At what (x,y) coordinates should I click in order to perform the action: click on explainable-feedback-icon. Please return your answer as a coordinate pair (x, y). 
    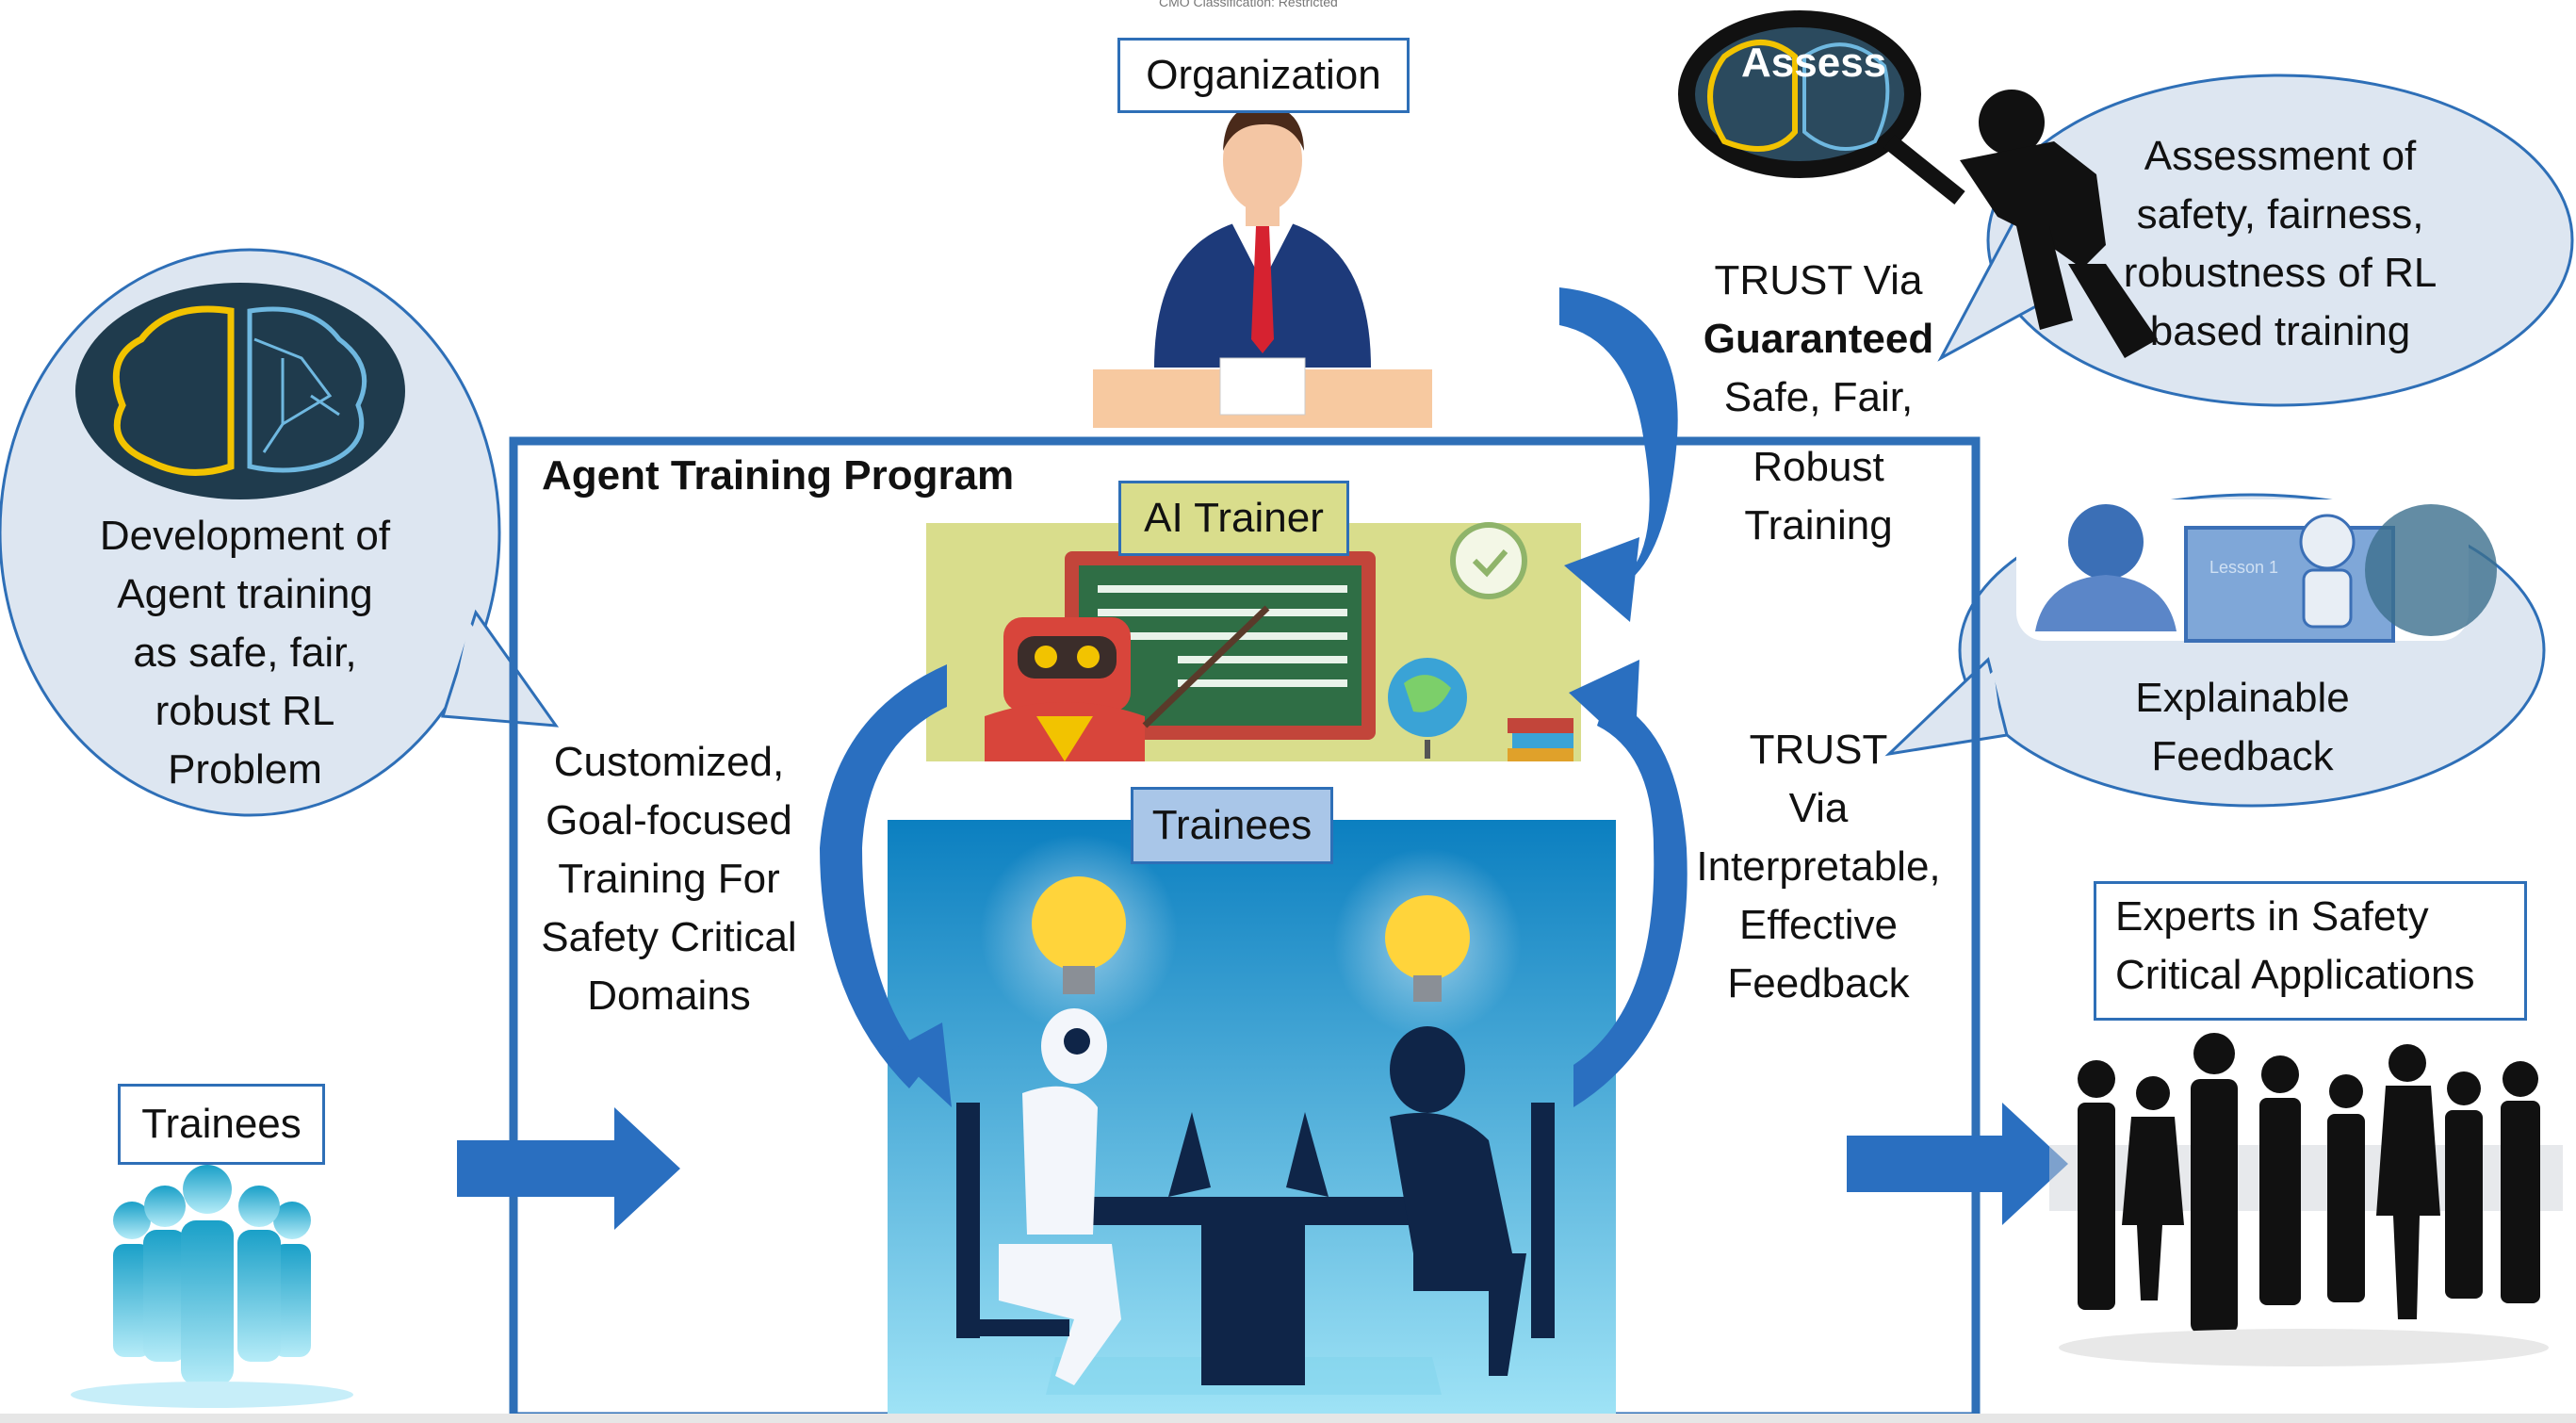
    Looking at the image, I should click on (2256, 571).